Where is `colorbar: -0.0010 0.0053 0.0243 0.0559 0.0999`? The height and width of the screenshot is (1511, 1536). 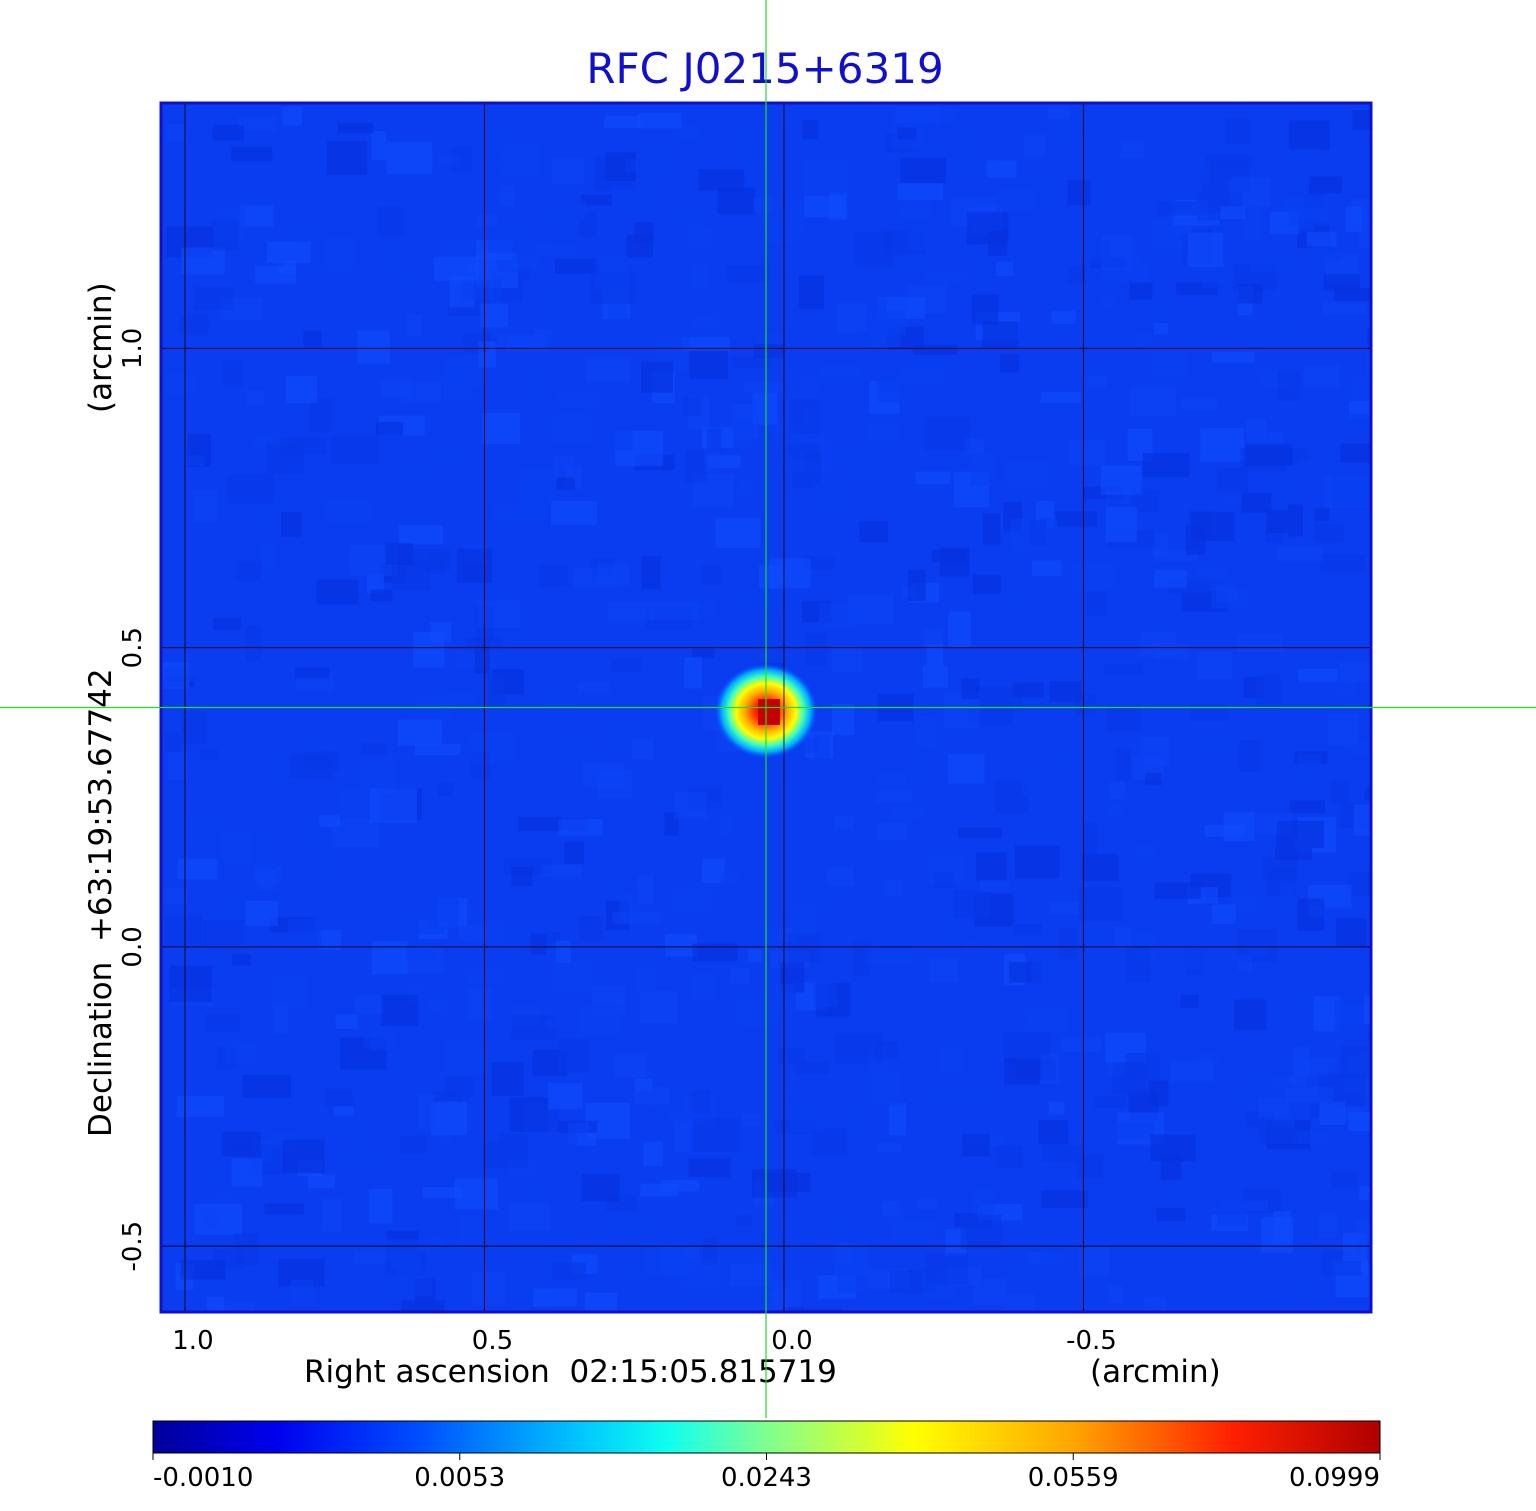 colorbar: -0.0010 0.0053 0.0243 0.0559 0.0999 is located at coordinates (766, 1456).